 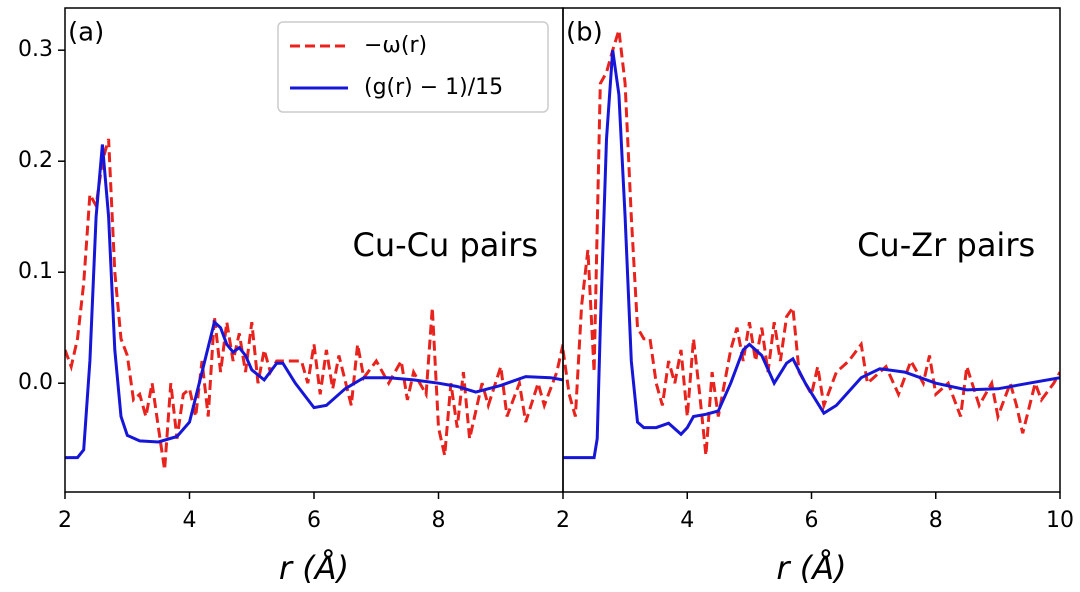 I want to click on y-tick-label: 0.3, so click(x=35, y=49).